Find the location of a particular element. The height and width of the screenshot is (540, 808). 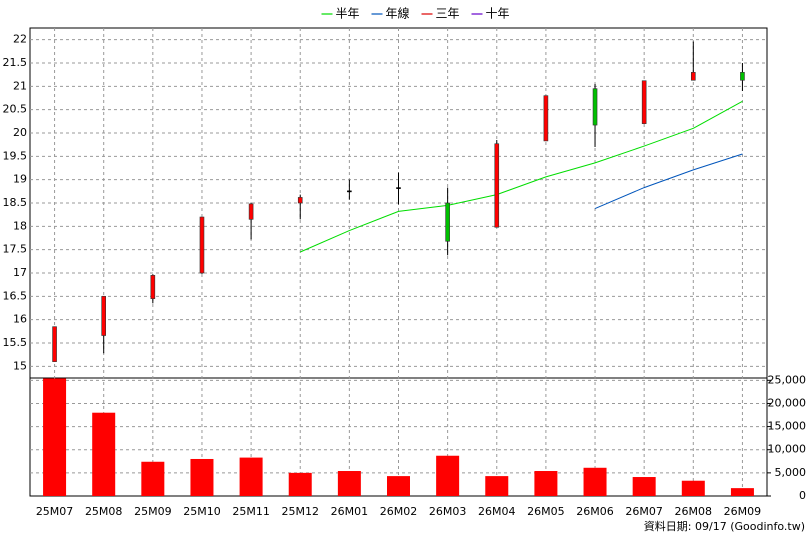

x-tick-label: 25M09 is located at coordinates (153, 511).